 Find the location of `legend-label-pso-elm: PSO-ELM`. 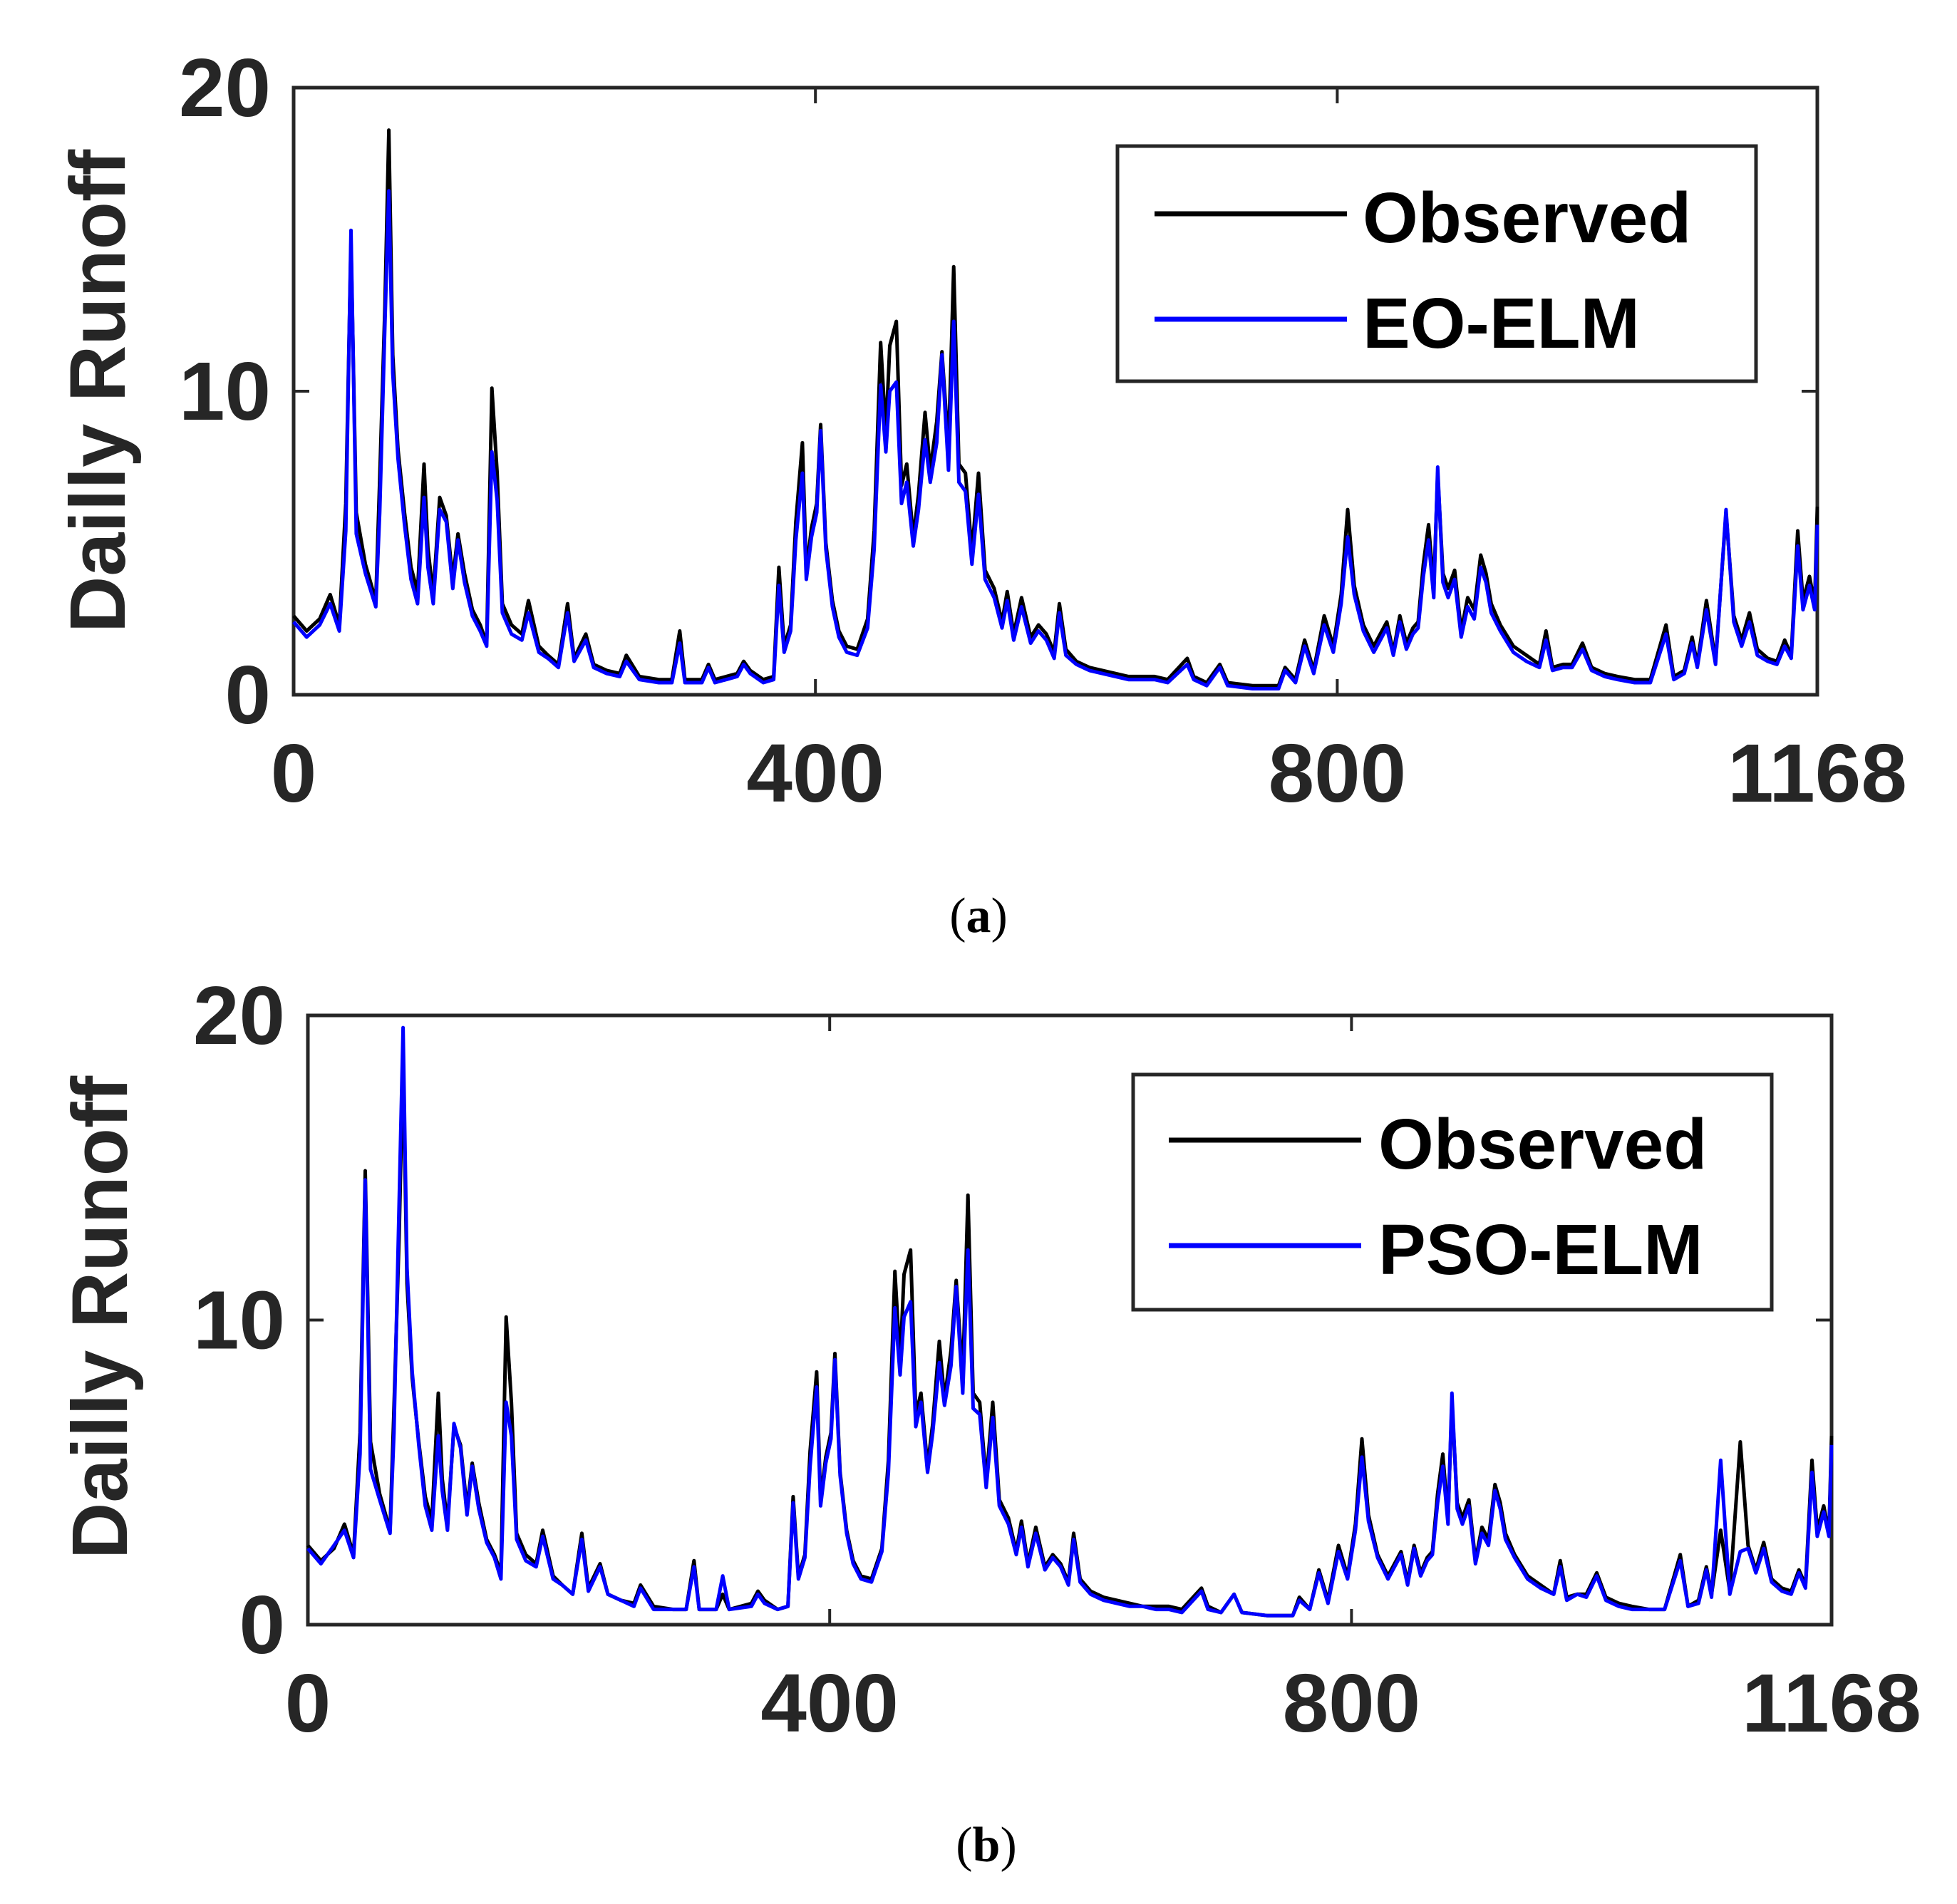

legend-label-pso-elm: PSO-ELM is located at coordinates (1540, 1250).